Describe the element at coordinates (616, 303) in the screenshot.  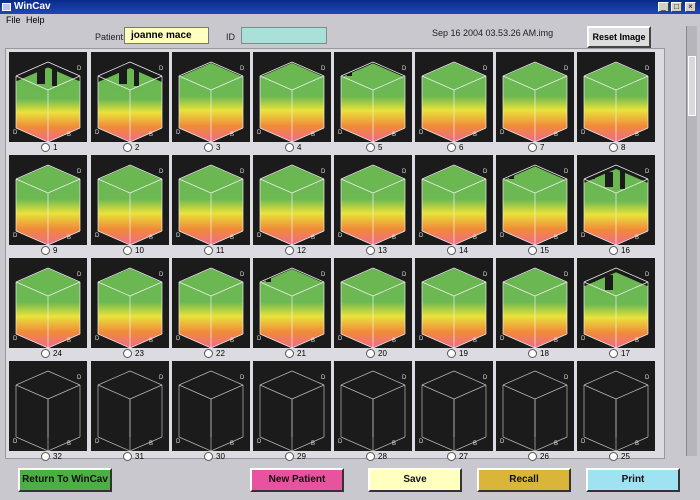
I see `cube-tile-17: D D B` at that location.